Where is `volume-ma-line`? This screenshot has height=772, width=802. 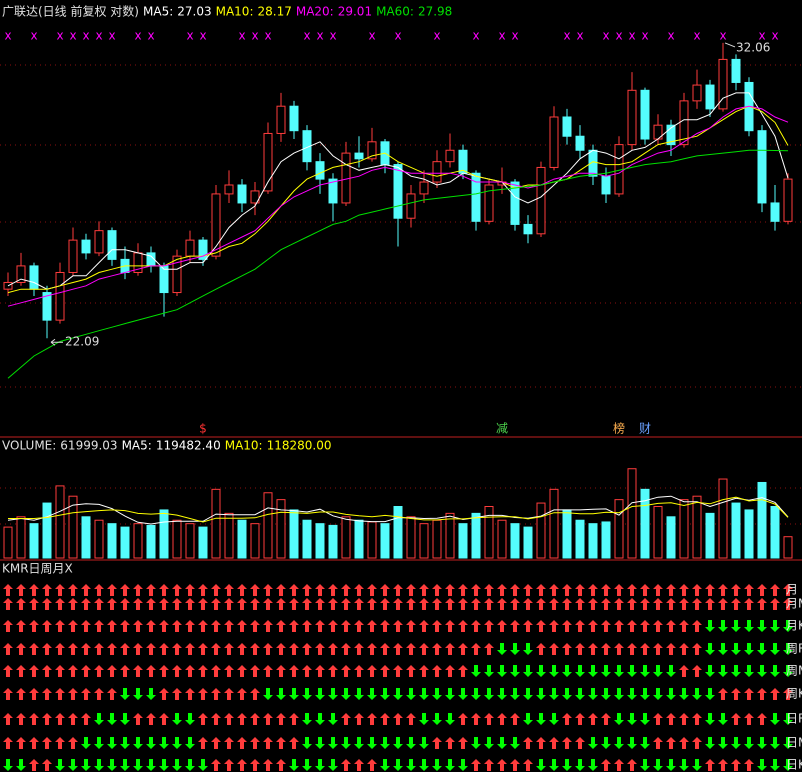 volume-ma-line is located at coordinates (398, 509).